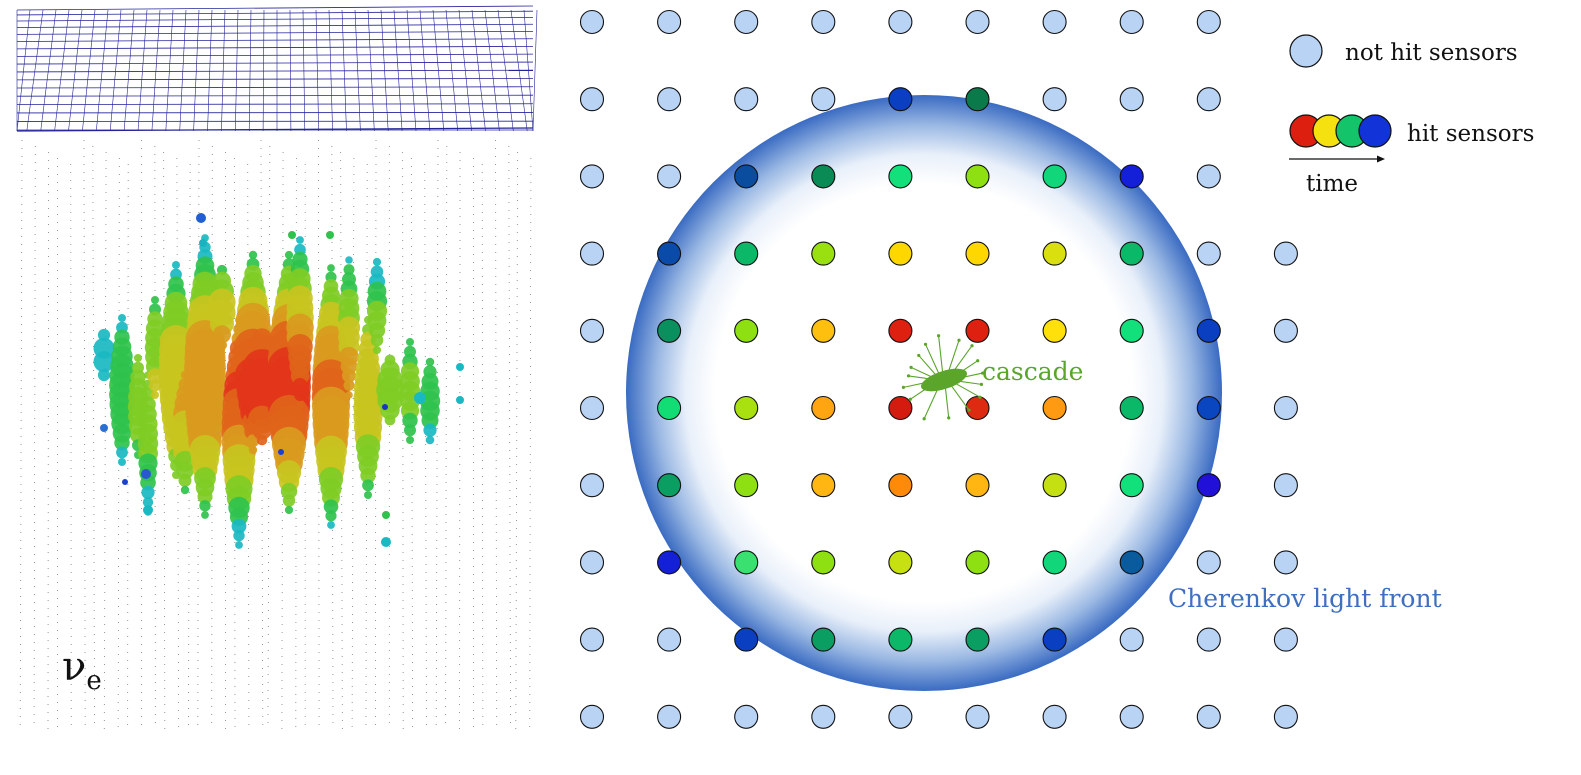 The width and height of the screenshot is (1581, 775). Describe the element at coordinates (1306, 51) in the screenshot. I see `legend-not-hit-swatch` at that location.